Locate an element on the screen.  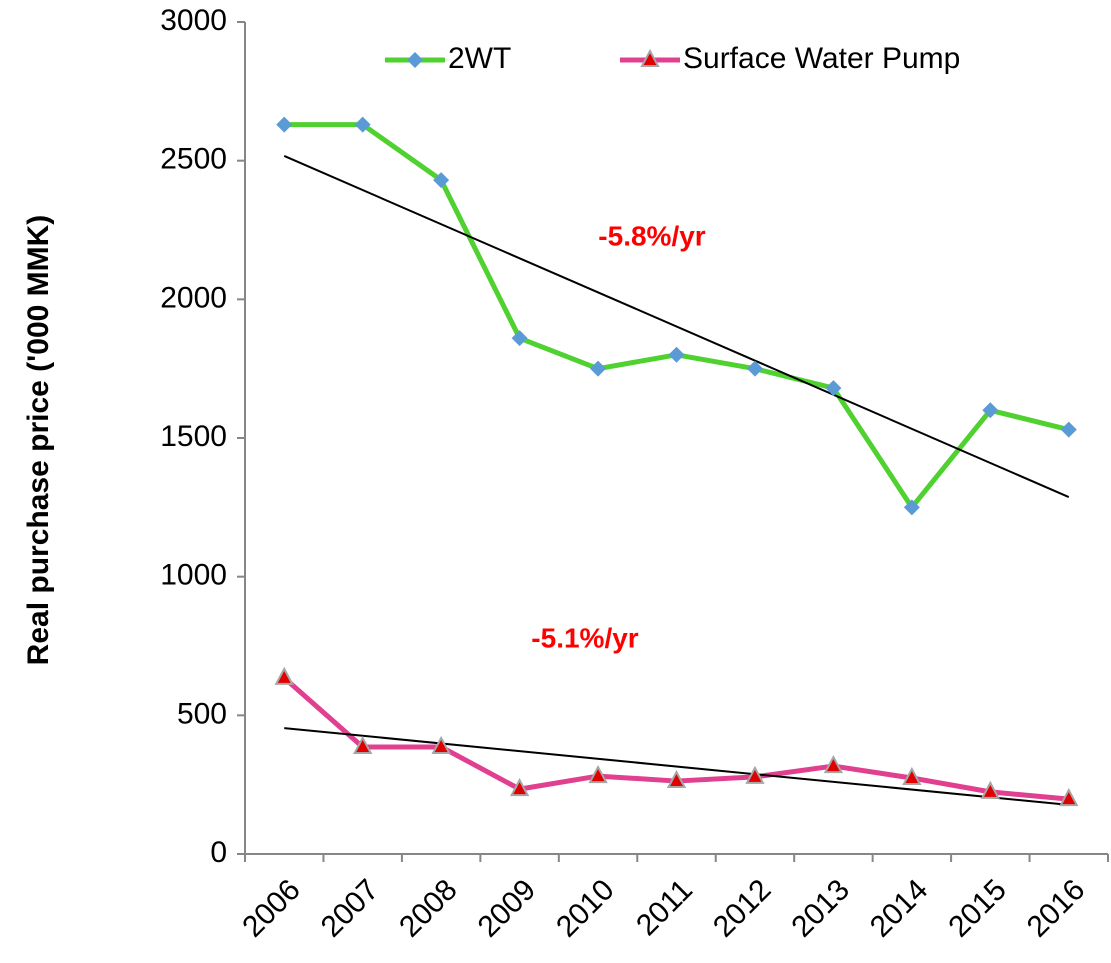
y-tick-label: 2500 is located at coordinates (193, 159).